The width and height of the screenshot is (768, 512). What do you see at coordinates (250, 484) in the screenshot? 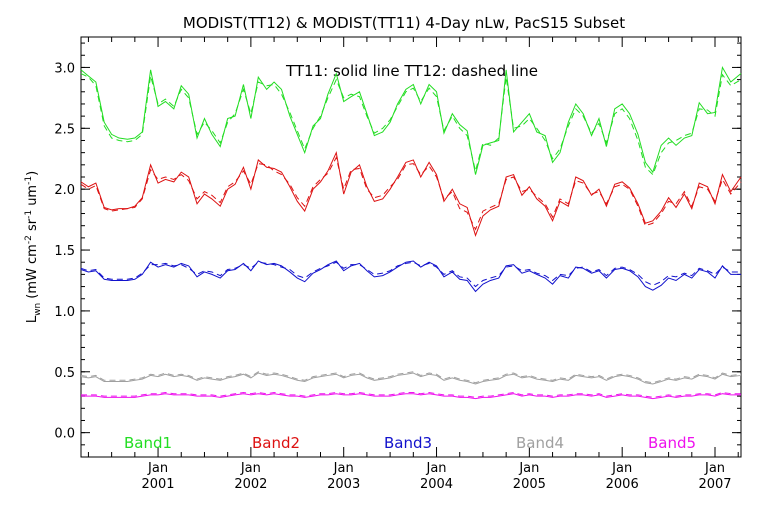
I see `x-tick-label-year: 2002` at bounding box center [250, 484].